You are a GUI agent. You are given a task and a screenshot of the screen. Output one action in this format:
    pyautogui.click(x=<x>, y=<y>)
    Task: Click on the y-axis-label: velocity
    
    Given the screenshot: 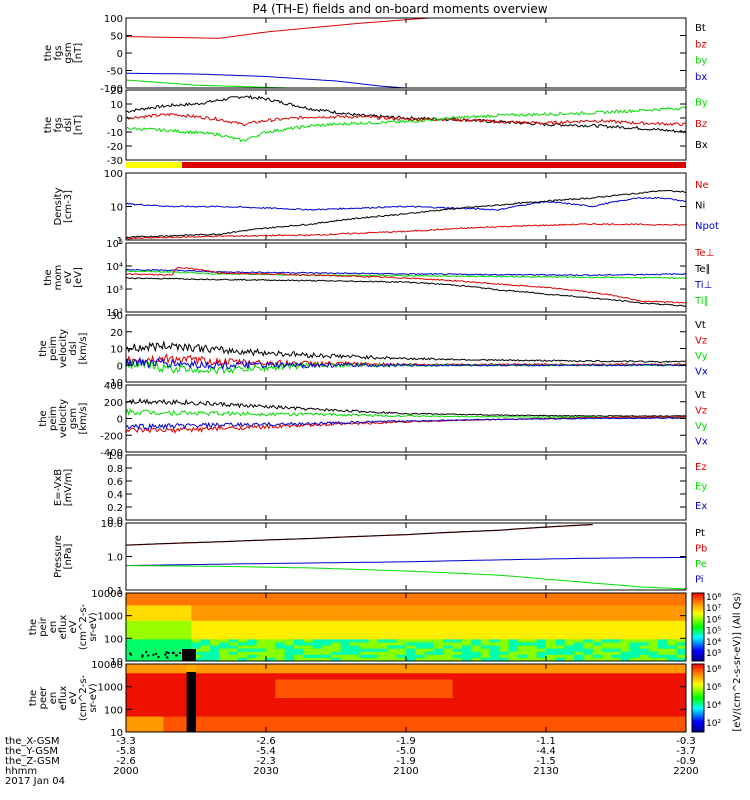 What is the action you would take?
    pyautogui.click(x=63, y=348)
    